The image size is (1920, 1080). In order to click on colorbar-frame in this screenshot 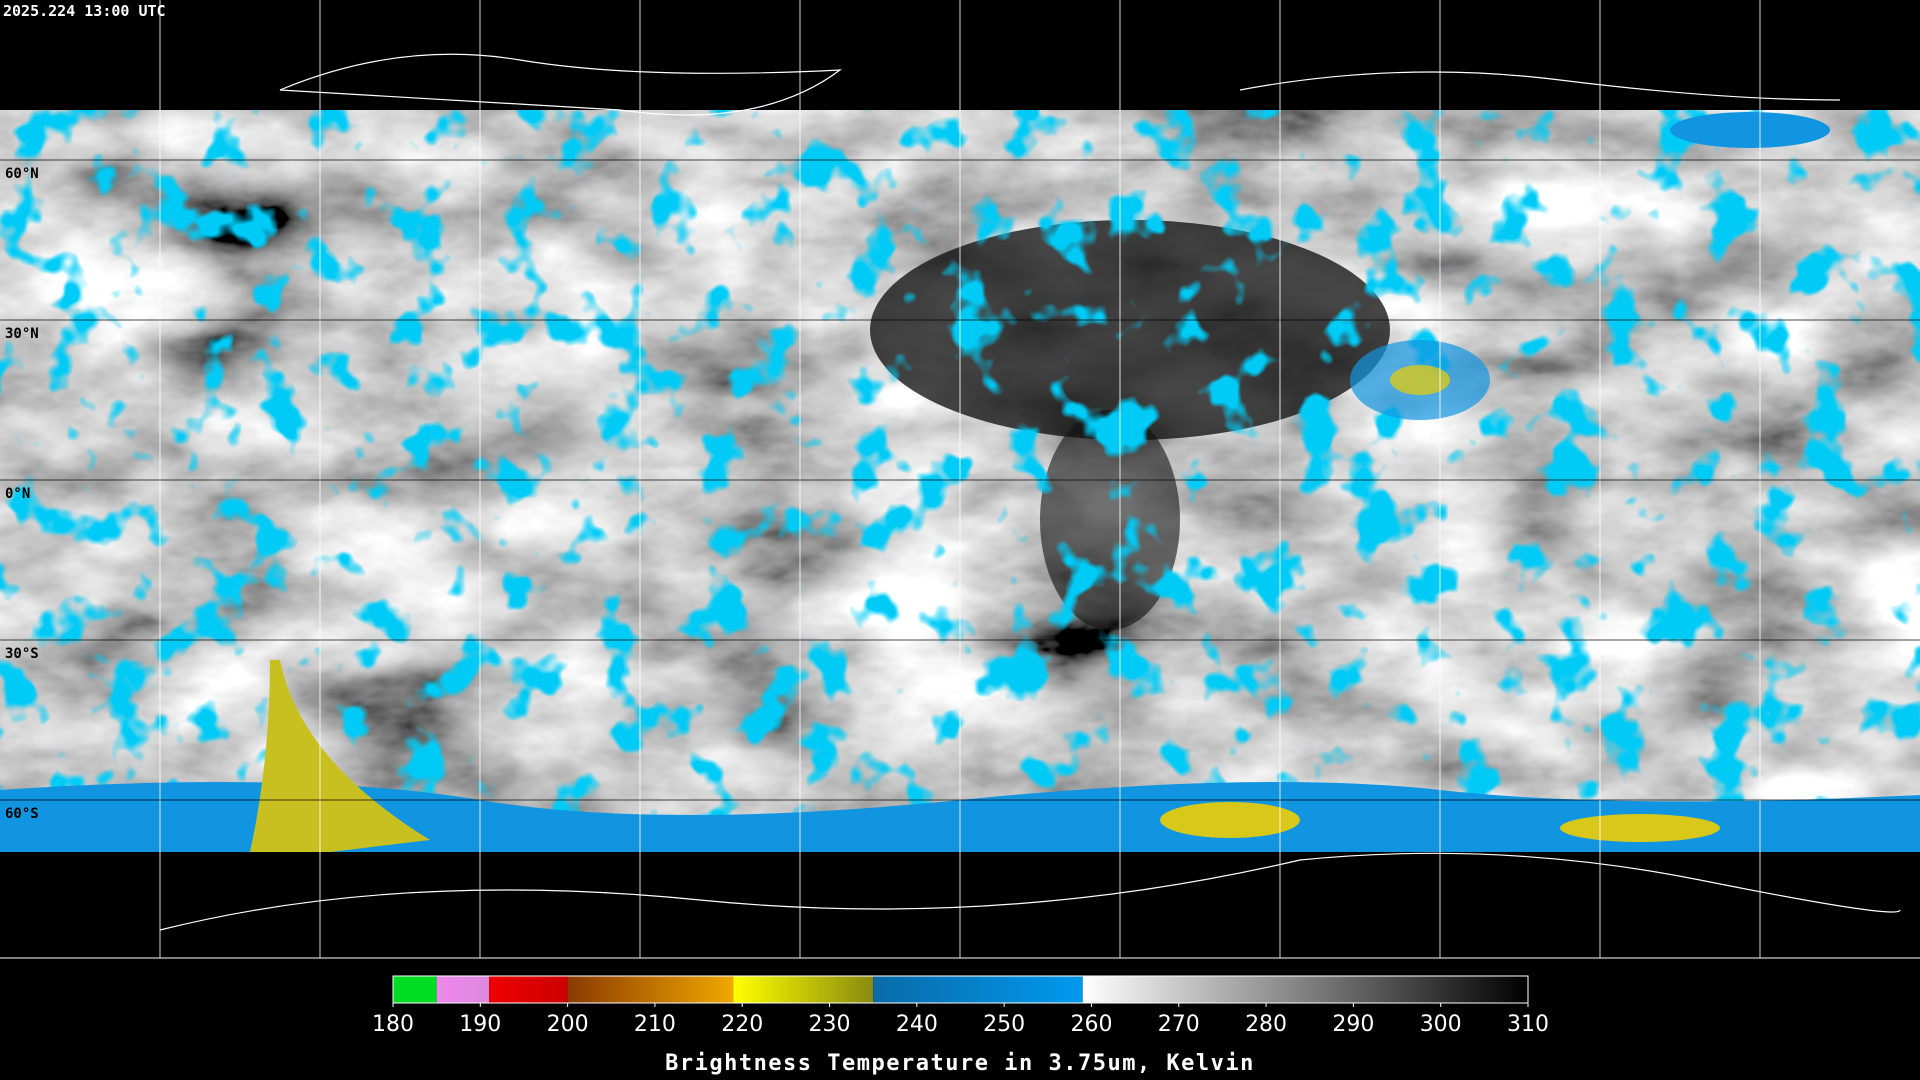, I will do `click(960, 989)`.